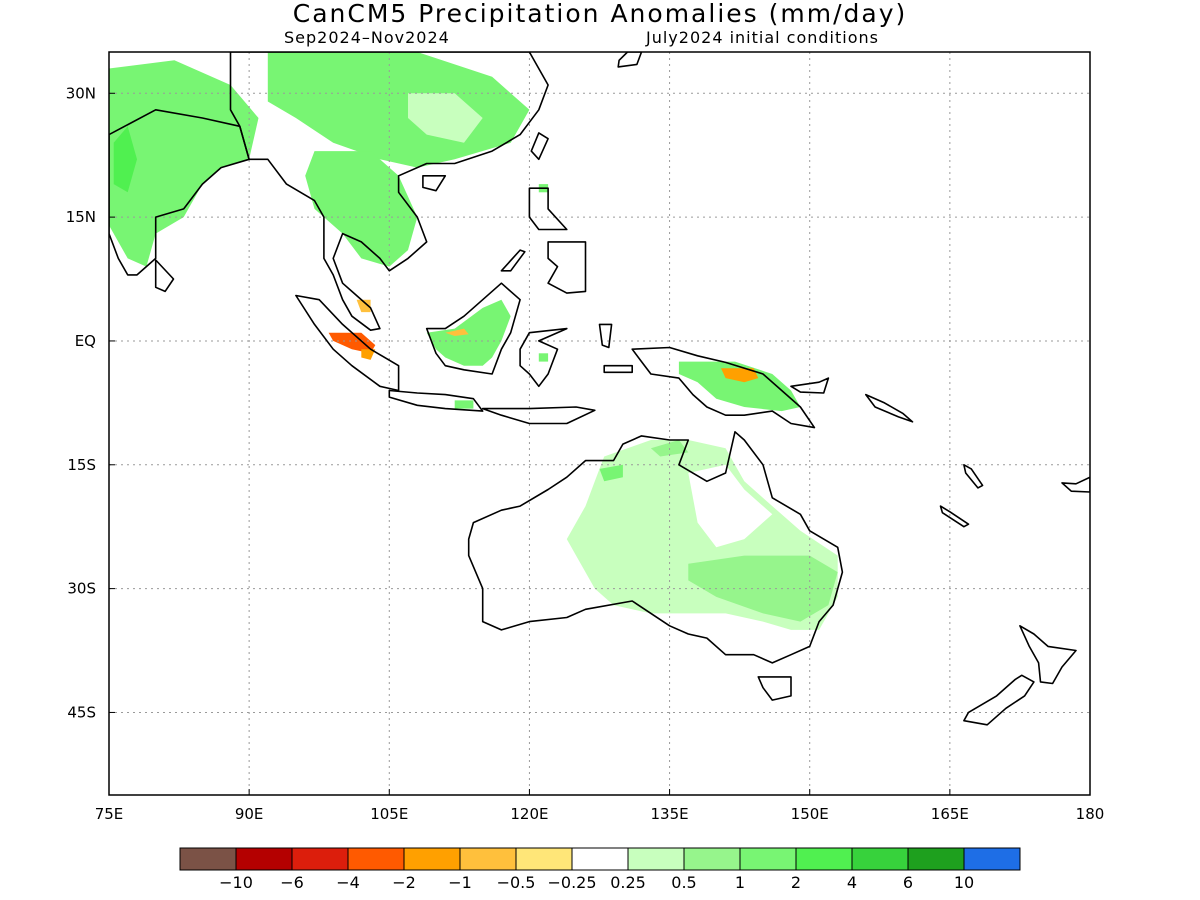 The width and height of the screenshot is (1200, 900). I want to click on coastline-palawan, so click(513, 260).